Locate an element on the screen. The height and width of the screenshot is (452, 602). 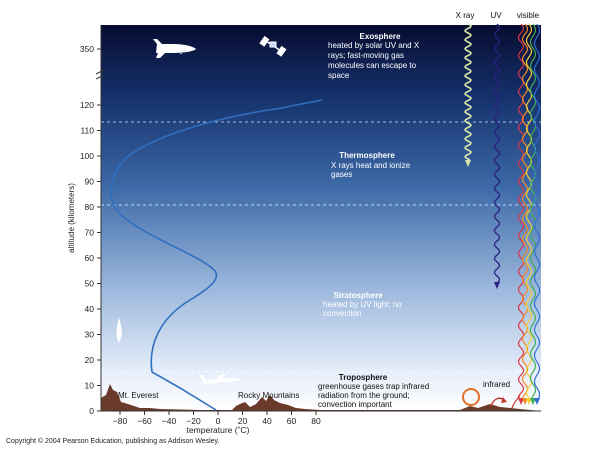
x-tick-label: −80 is located at coordinates (120, 421).